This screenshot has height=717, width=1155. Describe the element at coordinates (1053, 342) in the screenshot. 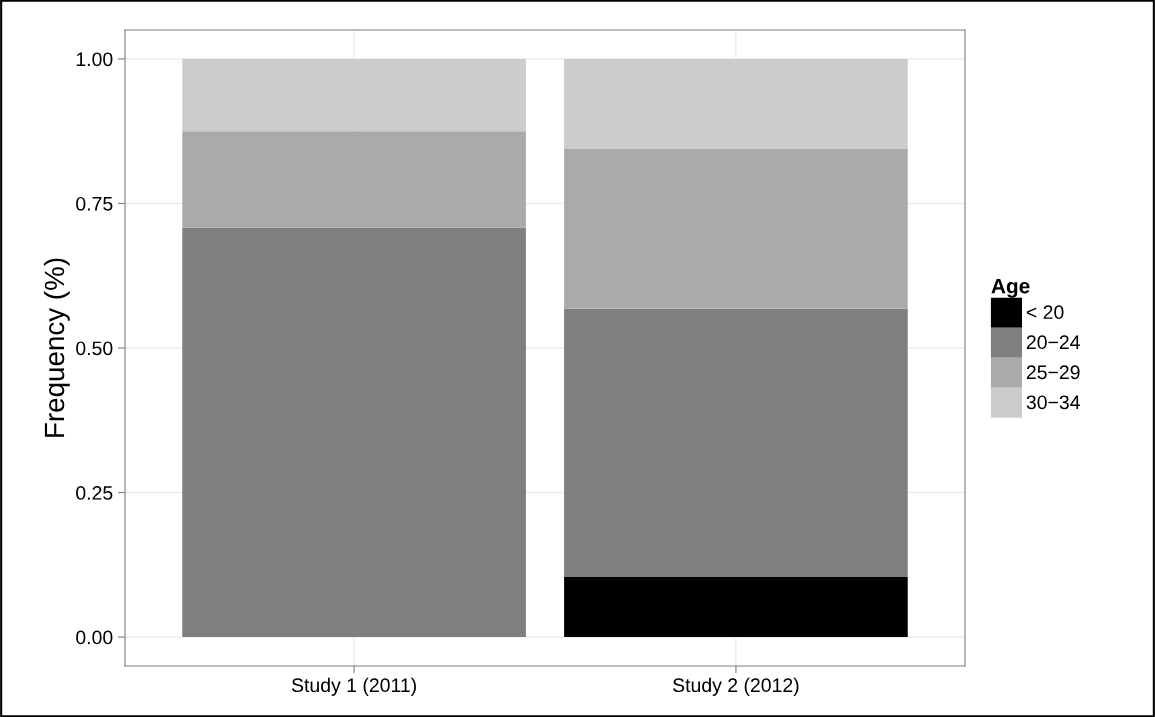

I see `legend-label: 20−24` at that location.